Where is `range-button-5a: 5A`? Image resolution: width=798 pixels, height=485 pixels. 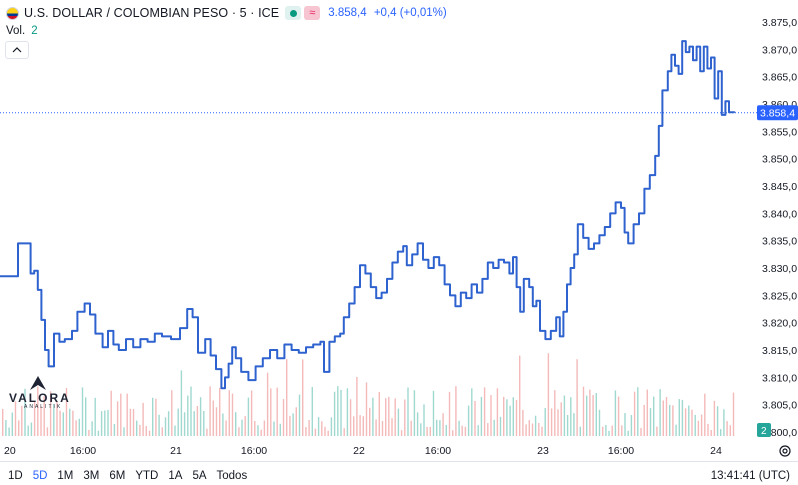
range-button-5a: 5A is located at coordinates (199, 476).